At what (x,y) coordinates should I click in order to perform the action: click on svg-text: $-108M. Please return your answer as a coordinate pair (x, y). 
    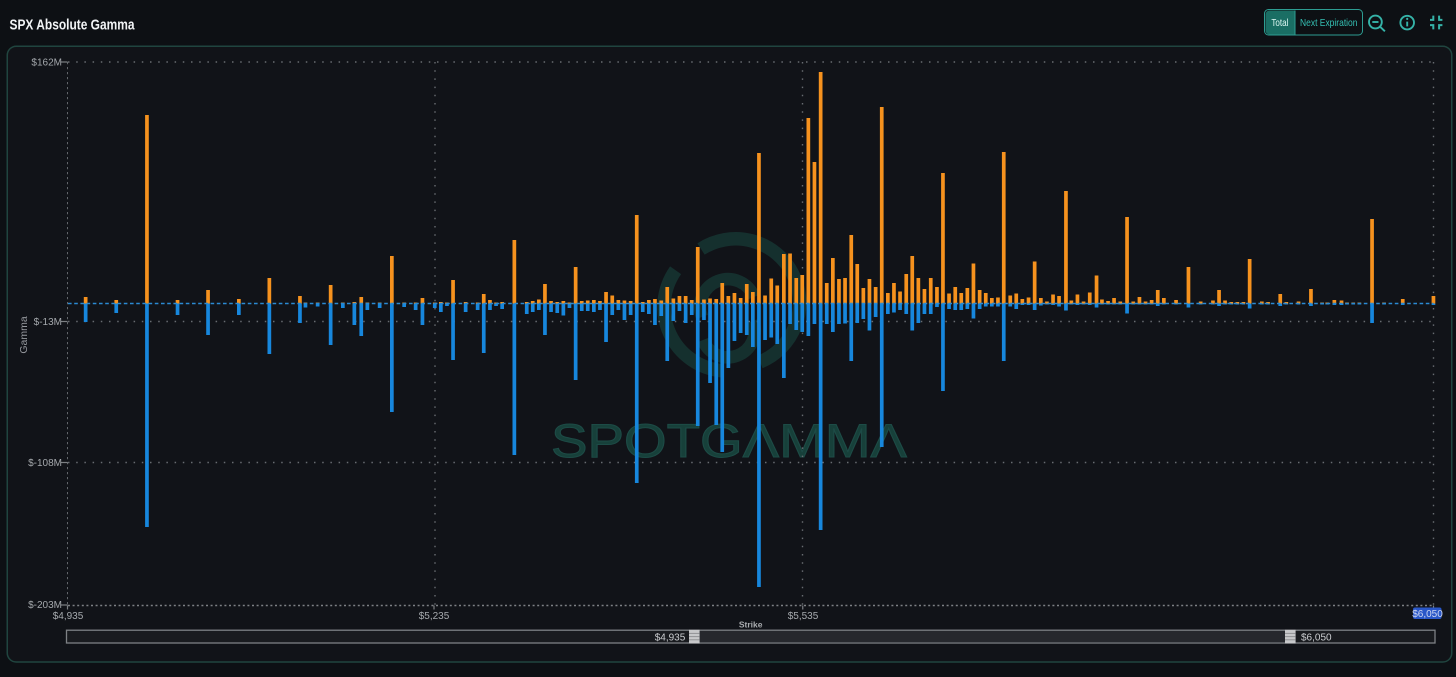
    Looking at the image, I should click on (45, 463).